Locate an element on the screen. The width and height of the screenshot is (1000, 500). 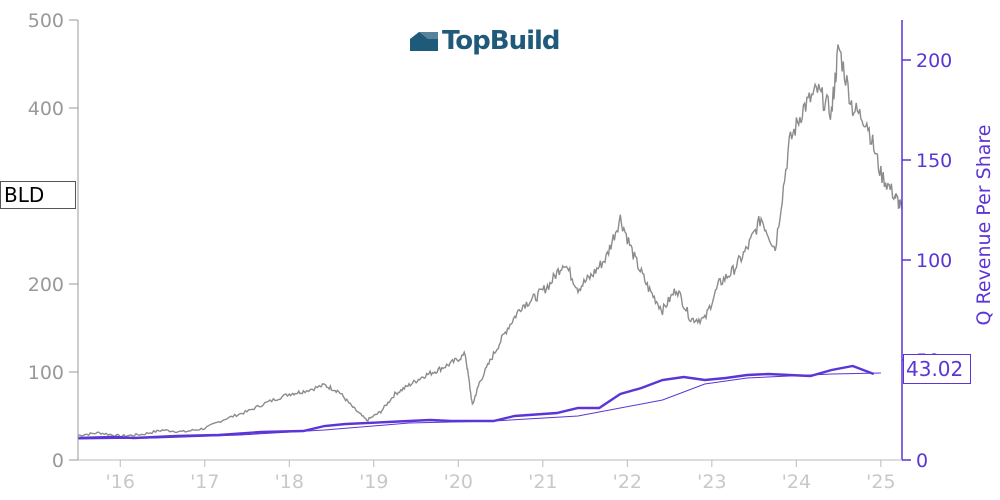
right-axis-title: Q Revenue Per Share is located at coordinates (984, 225).